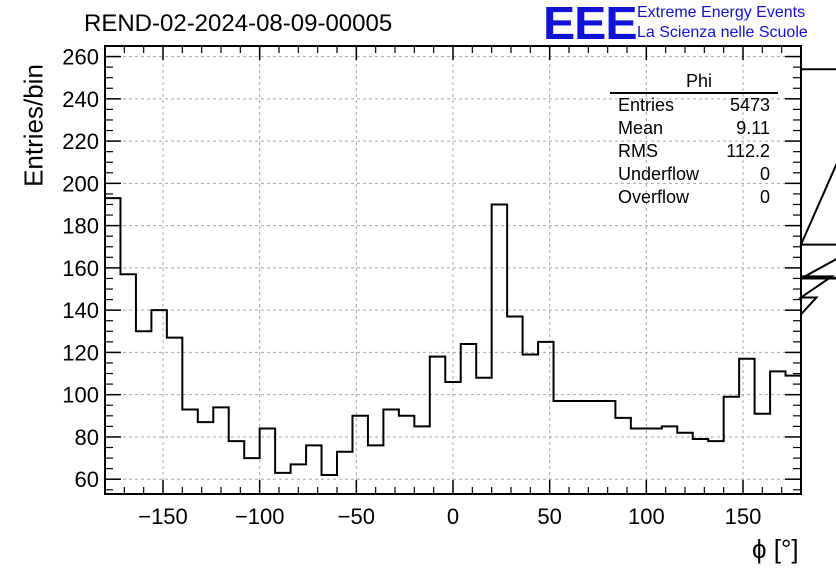 The height and width of the screenshot is (572, 836). What do you see at coordinates (356, 516) in the screenshot?
I see `x-tick-label: −50` at bounding box center [356, 516].